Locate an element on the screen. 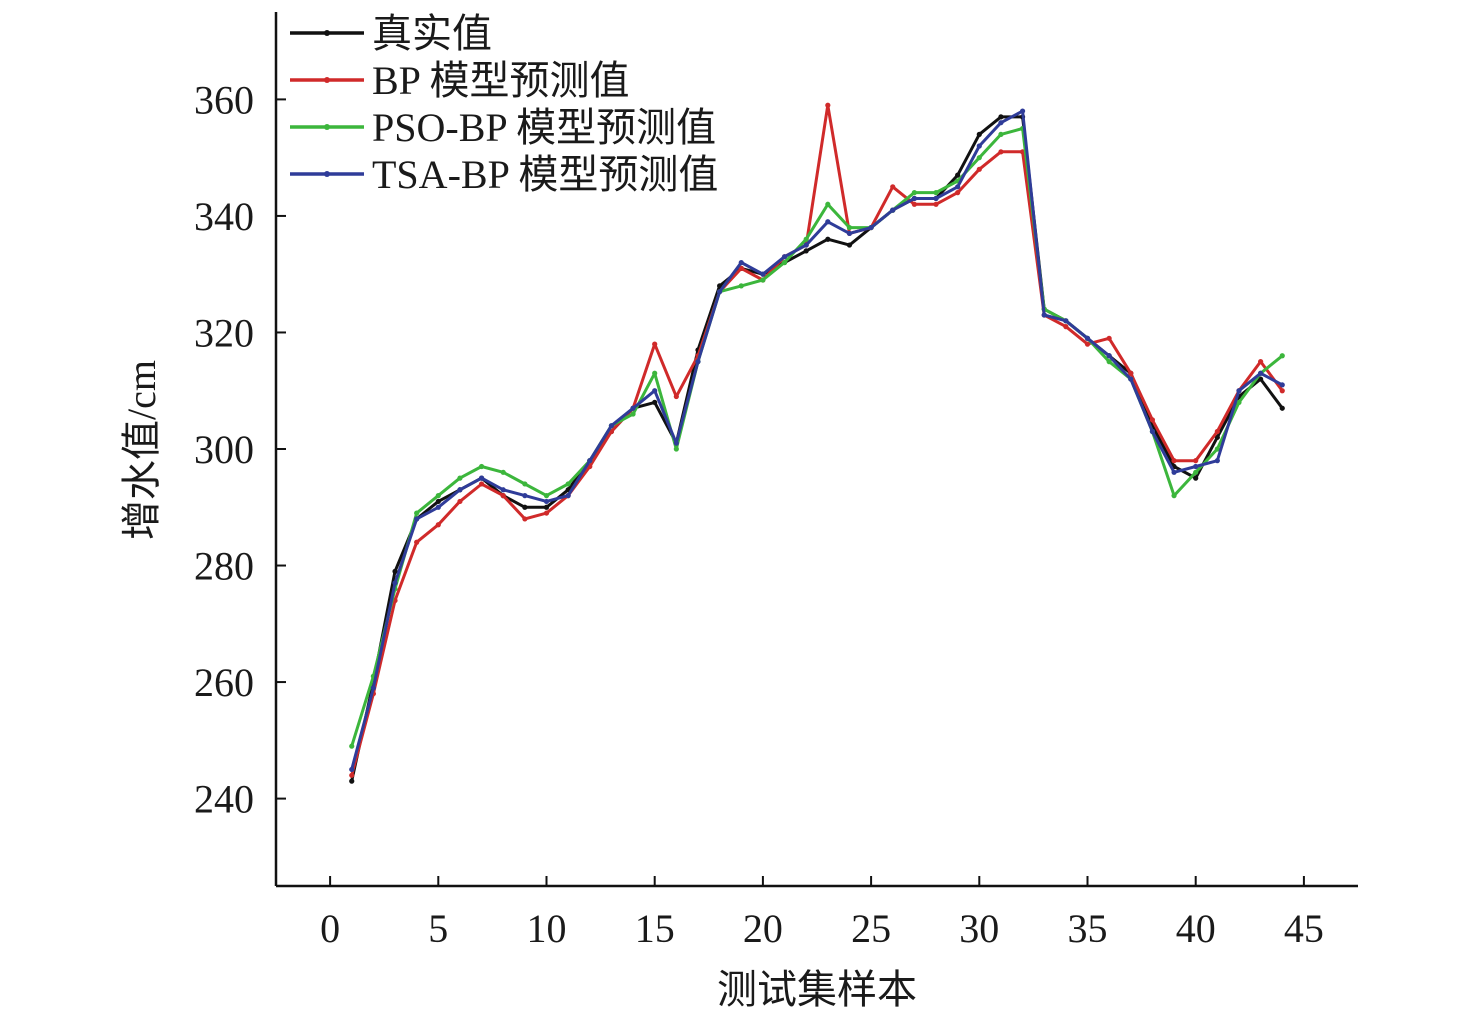 This screenshot has height=1027, width=1476. x-tick-label: 15 is located at coordinates (655, 928).